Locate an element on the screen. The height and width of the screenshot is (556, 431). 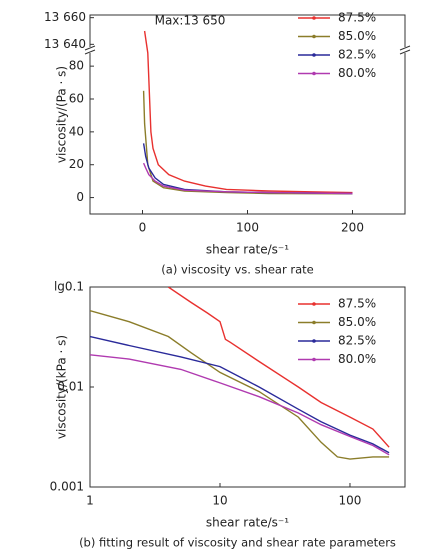
y-tick-label: 80 is located at coordinates (76, 66).